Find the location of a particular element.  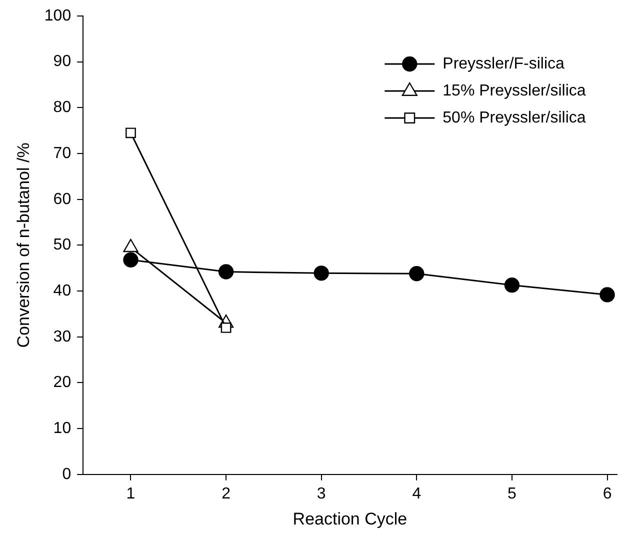

y-tick-label: 60 is located at coordinates (62, 199).